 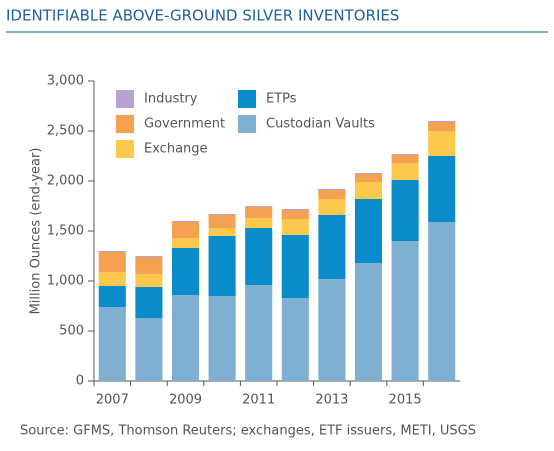 What do you see at coordinates (80, 381) in the screenshot?
I see `y-tick-label: 0` at bounding box center [80, 381].